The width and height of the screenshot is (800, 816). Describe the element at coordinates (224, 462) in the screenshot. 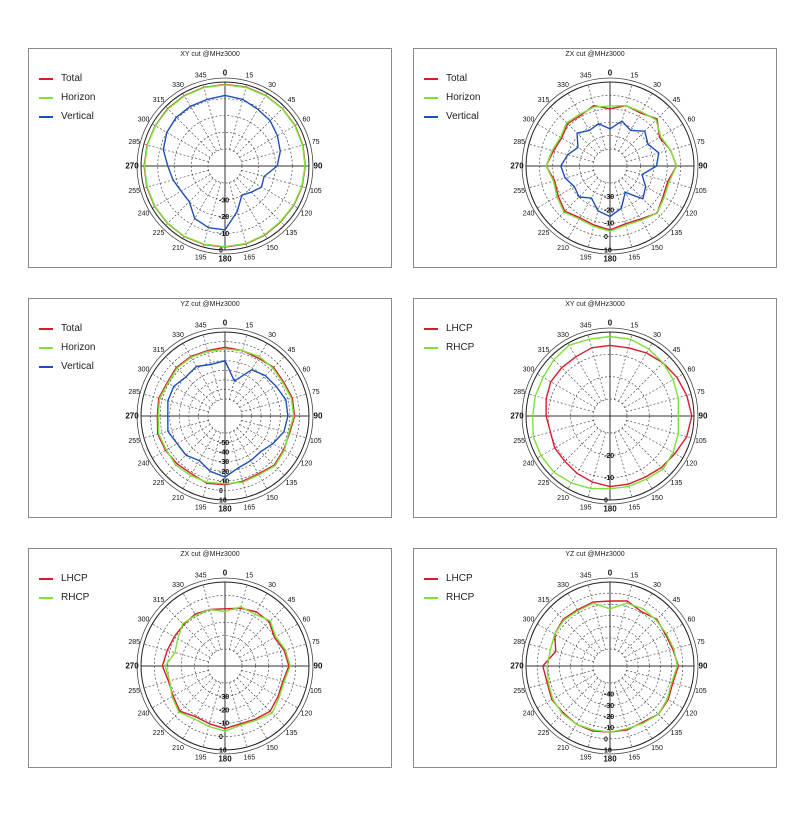

I see `radial-tick-label: -30` at that location.